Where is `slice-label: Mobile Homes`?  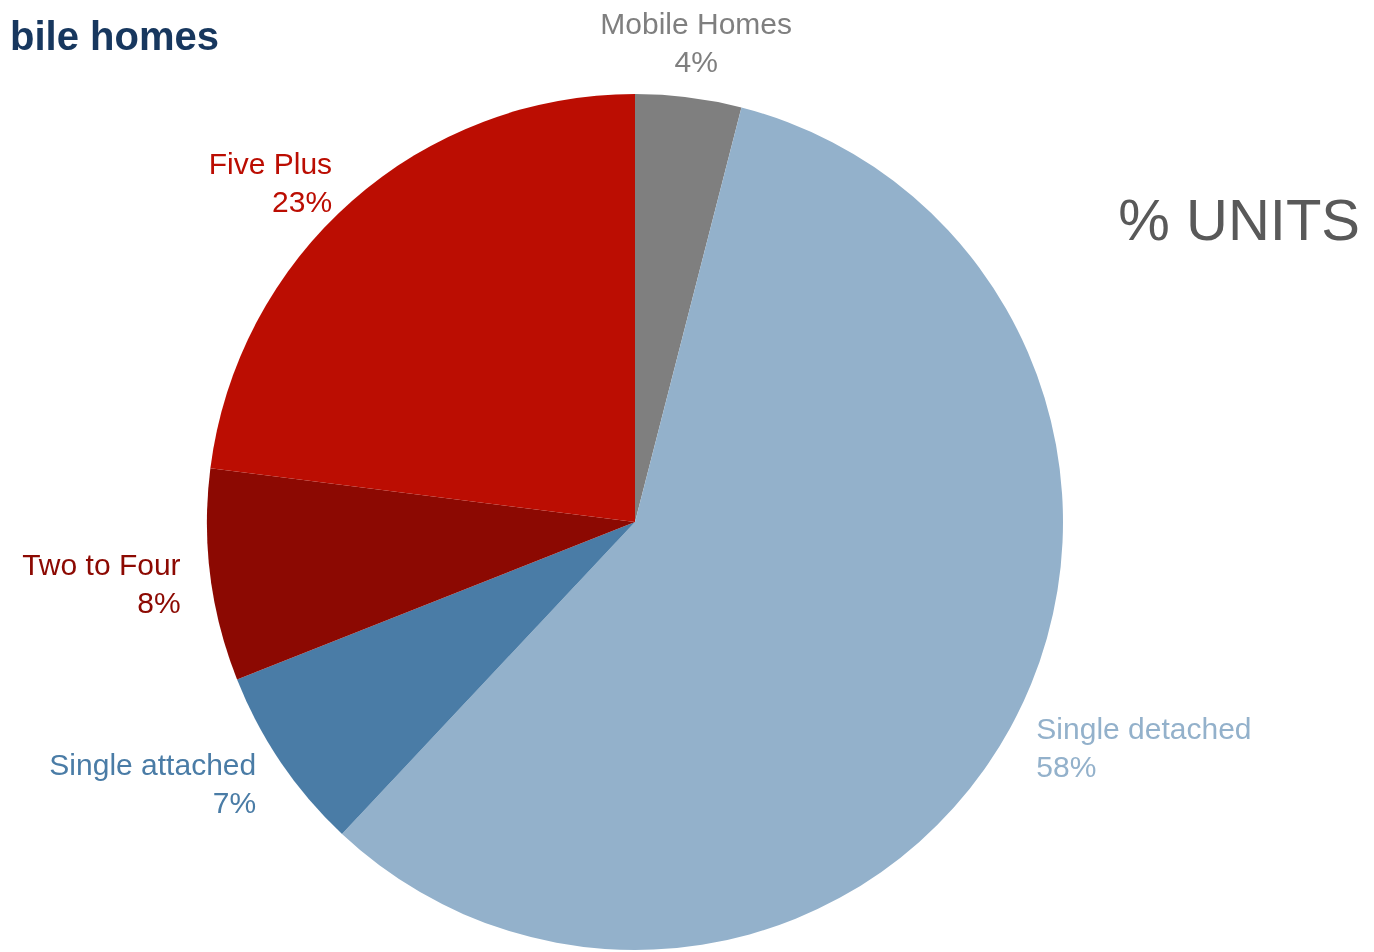
slice-label: Mobile Homes is located at coordinates (696, 23).